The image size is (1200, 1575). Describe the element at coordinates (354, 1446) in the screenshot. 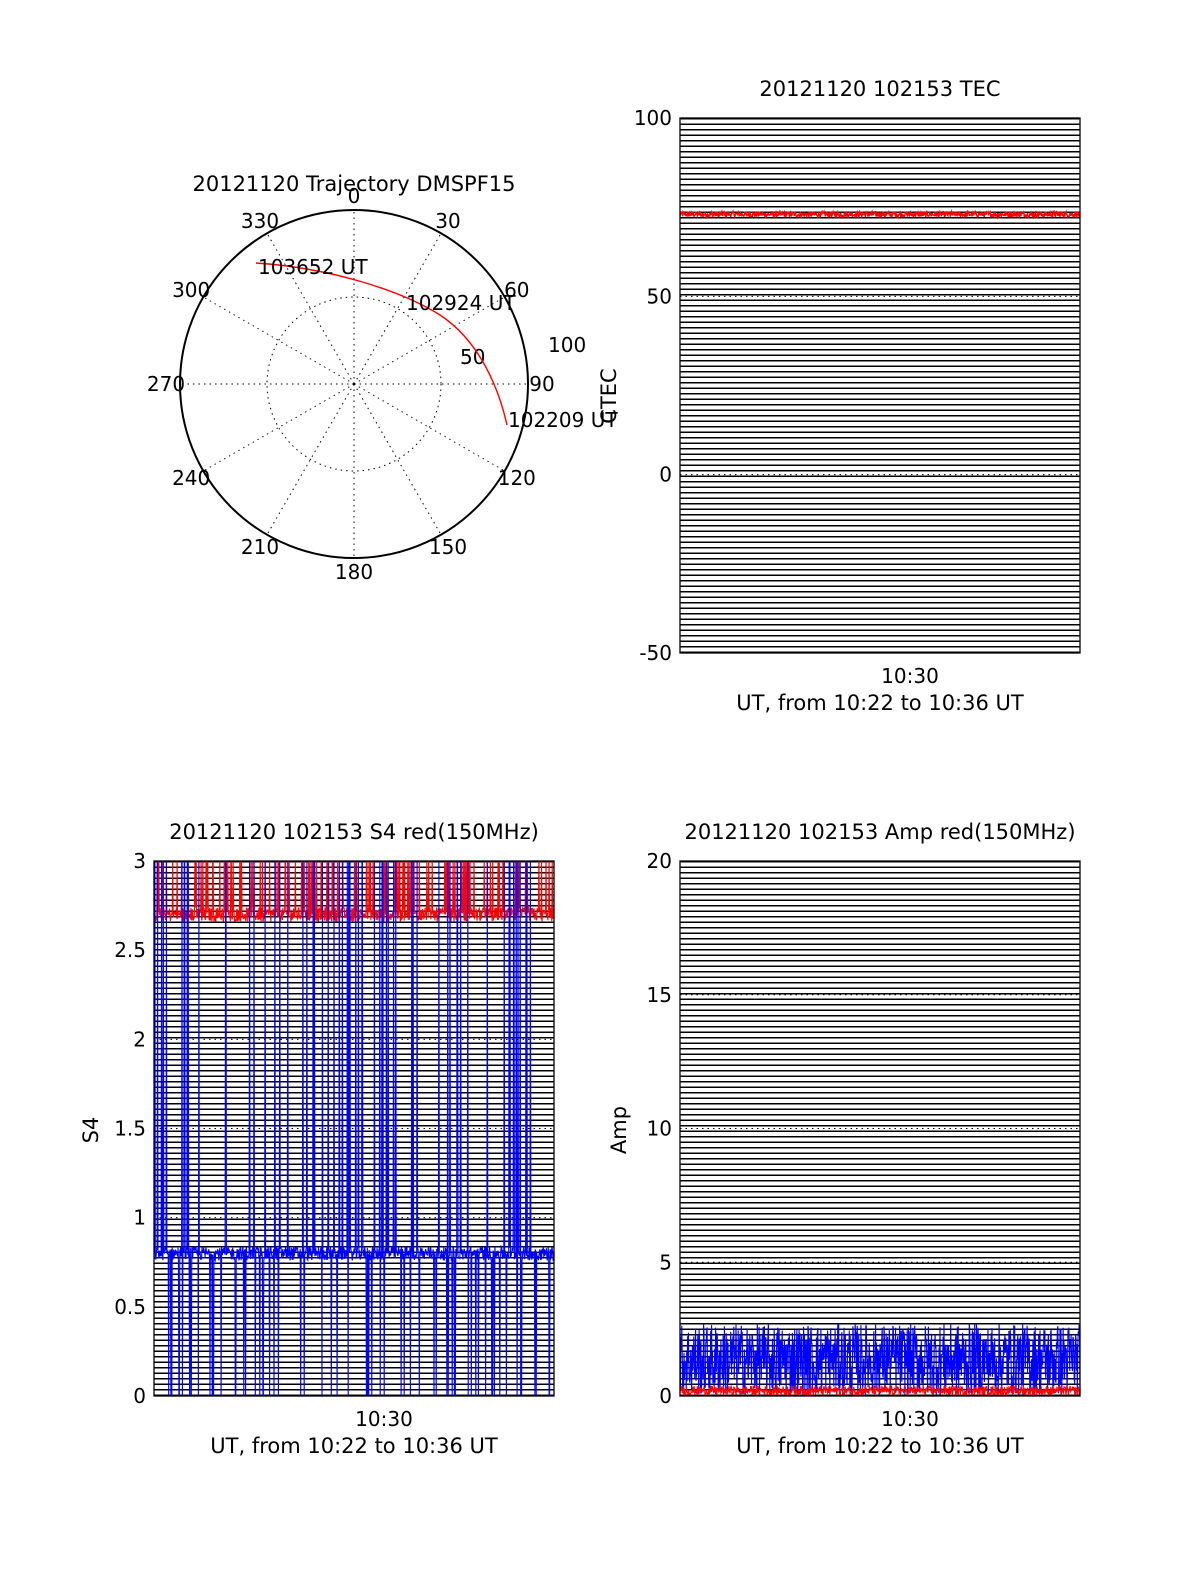

I see `s4-x-axis-label: UT, from 10:22 to 10:36 UT` at that location.